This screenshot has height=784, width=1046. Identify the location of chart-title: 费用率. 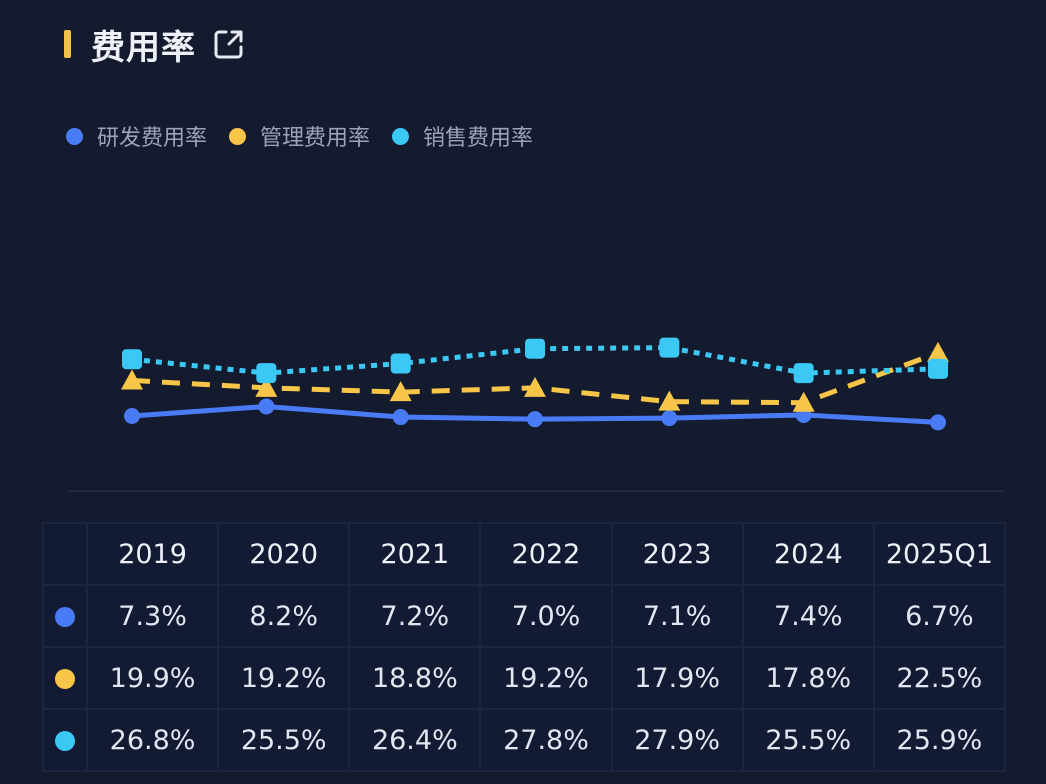
(143, 47).